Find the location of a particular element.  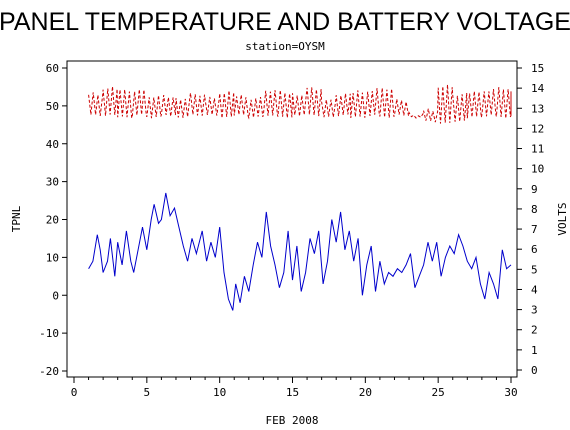

y-right-tick-label: 12 is located at coordinates (537, 128).